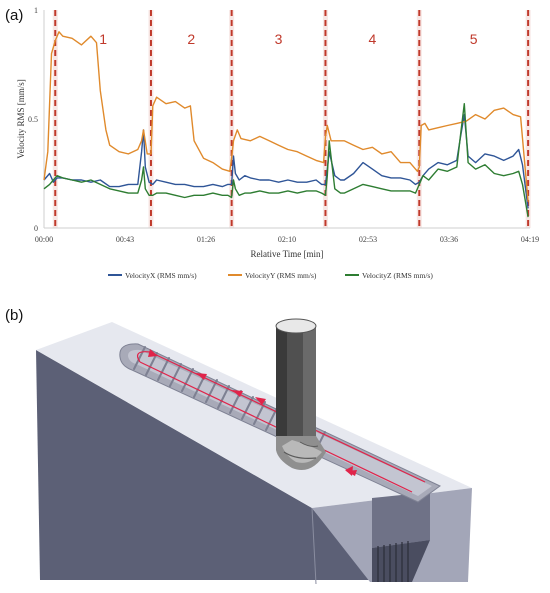  What do you see at coordinates (14, 15) in the screenshot?
I see `panel-label-a: (a)` at bounding box center [14, 15].